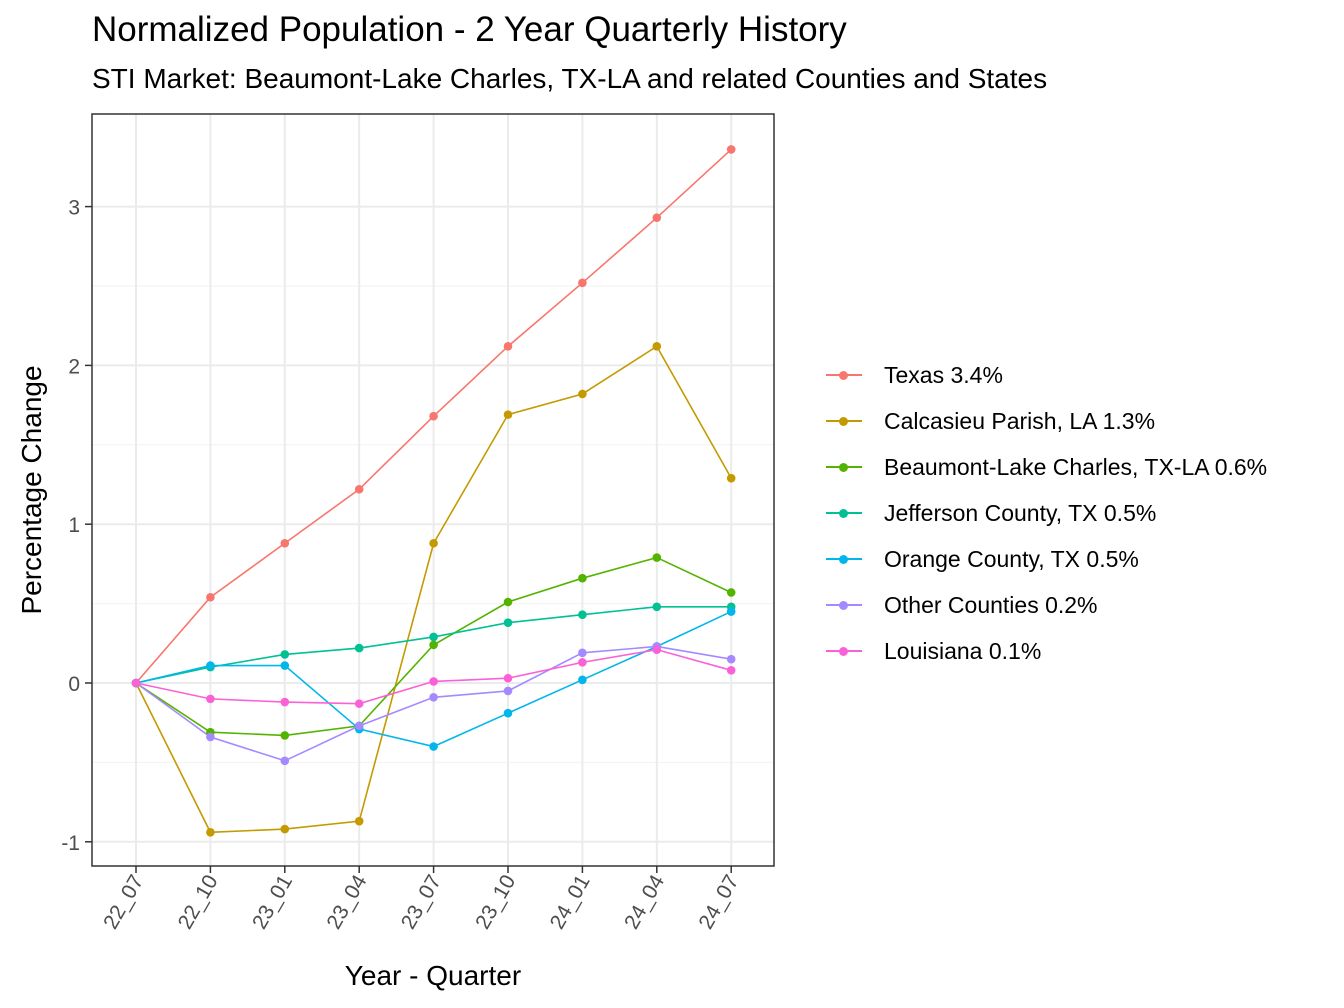 Image resolution: width=1344 pixels, height=1008 pixels. I want to click on x-tick-label: 24_07, so click(718, 902).